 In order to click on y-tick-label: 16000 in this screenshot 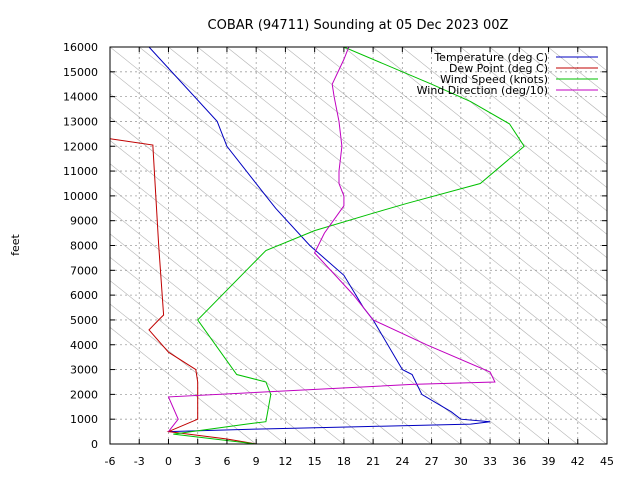, I will do `click(80, 47)`.